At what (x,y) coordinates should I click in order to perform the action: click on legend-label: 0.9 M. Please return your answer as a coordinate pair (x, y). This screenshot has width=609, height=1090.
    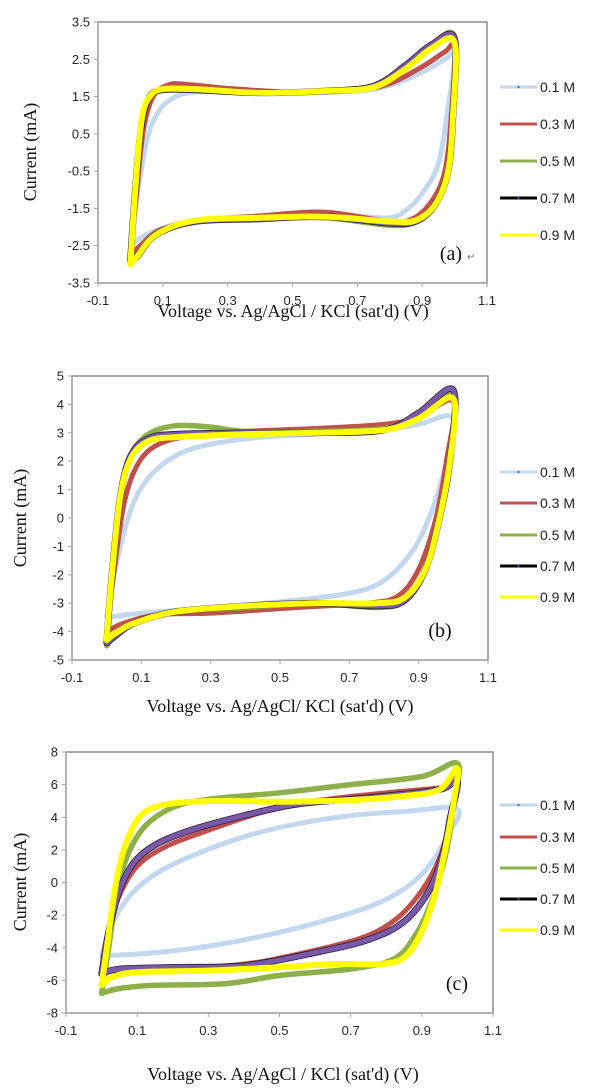
    Looking at the image, I should click on (557, 597).